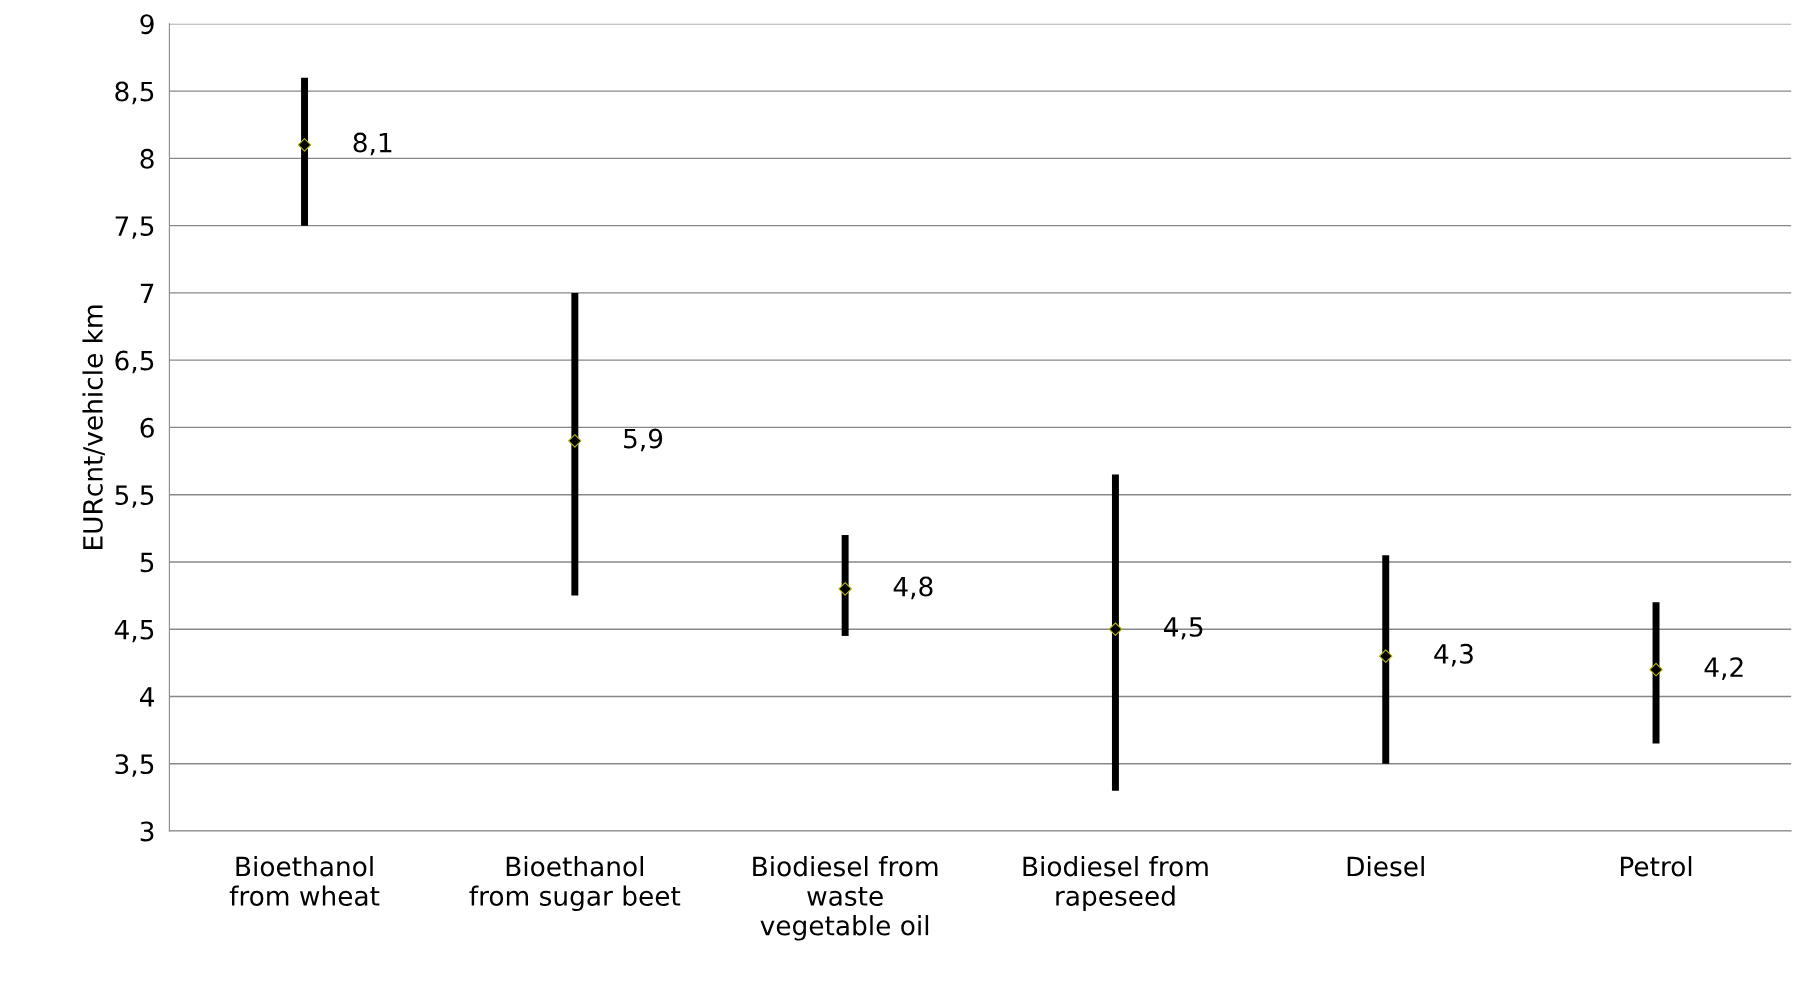 Image resolution: width=1802 pixels, height=994 pixels. What do you see at coordinates (1656, 866) in the screenshot?
I see `x-tick-label: Petrol` at bounding box center [1656, 866].